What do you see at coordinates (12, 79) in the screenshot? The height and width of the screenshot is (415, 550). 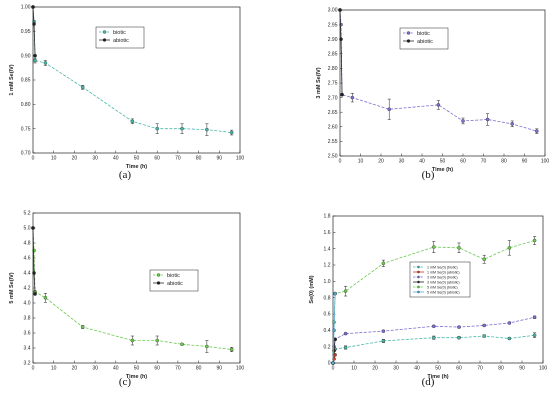 I see `y-axis-label: 1 mM Se(IV)` at bounding box center [12, 79].